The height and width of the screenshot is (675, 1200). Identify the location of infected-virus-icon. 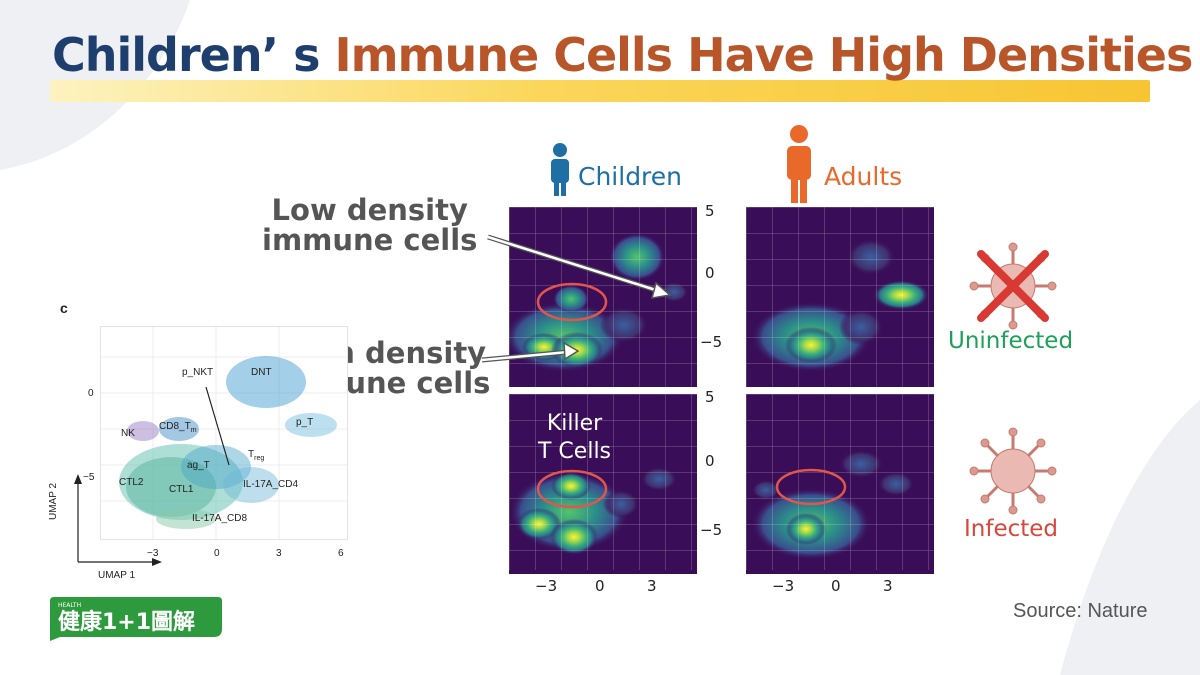
(1013, 471).